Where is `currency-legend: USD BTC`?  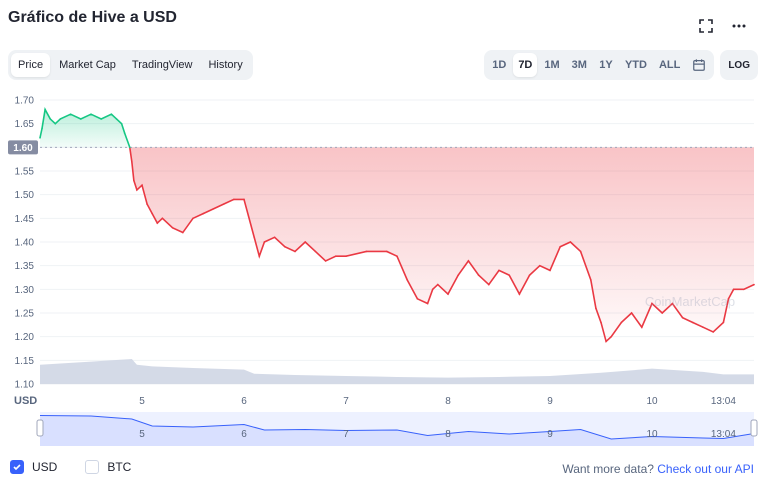
currency-legend: USD BTC is located at coordinates (79, 467).